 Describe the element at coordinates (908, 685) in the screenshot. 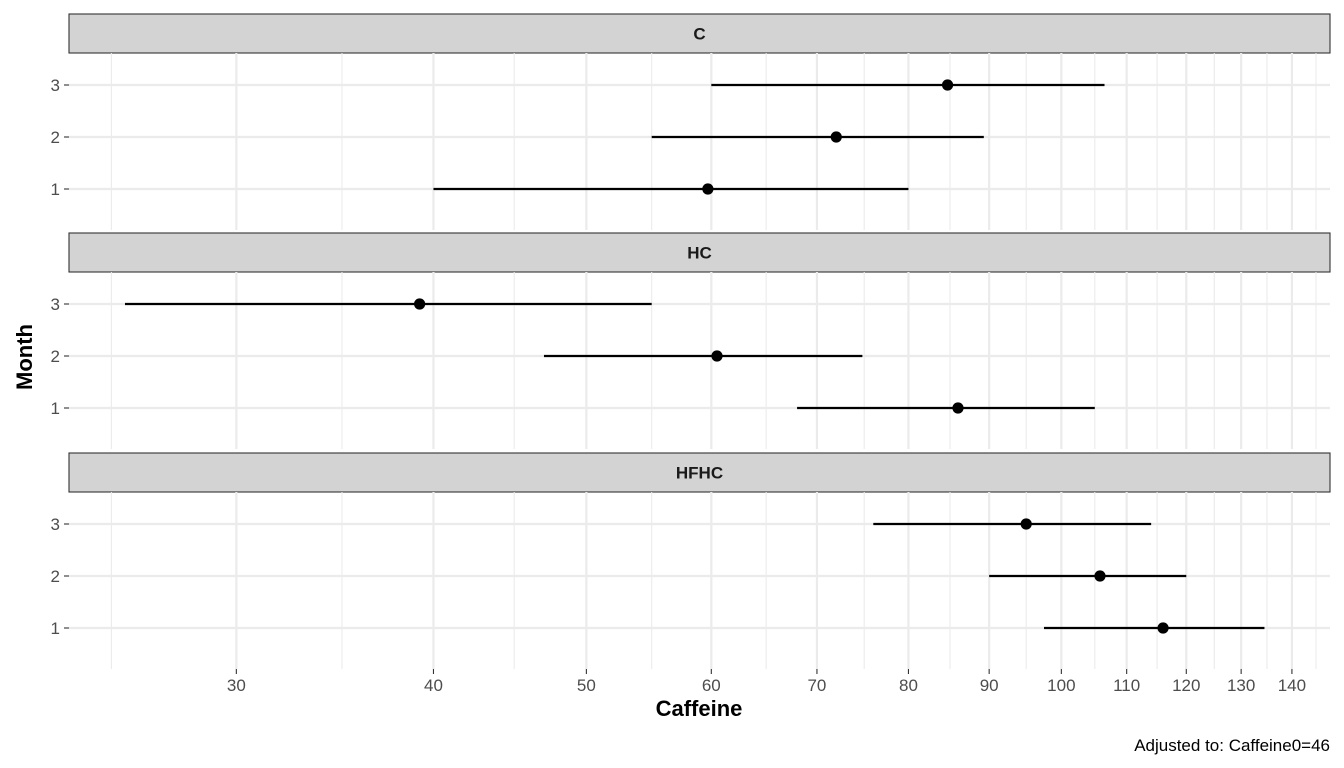

I see `x-tick-label: 80` at that location.